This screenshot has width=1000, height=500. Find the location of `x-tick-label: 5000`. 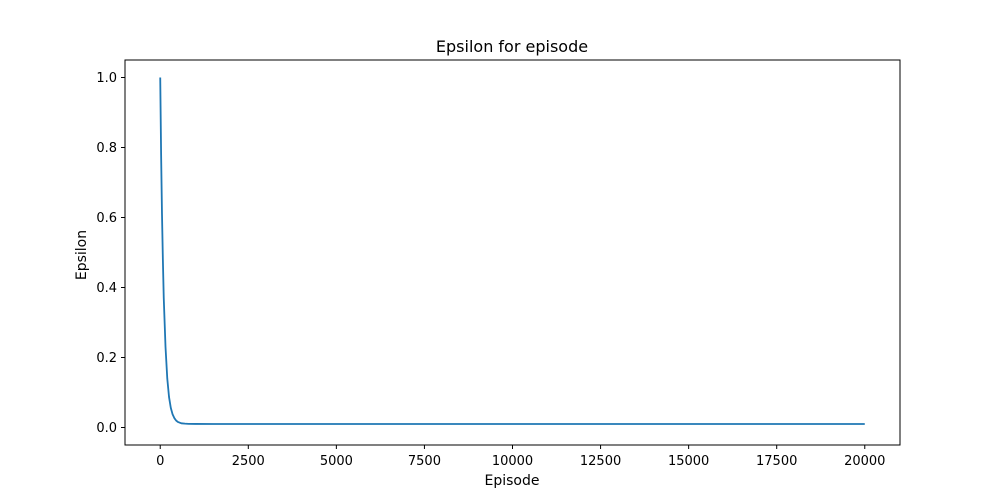

x-tick-label: 5000 is located at coordinates (336, 461).